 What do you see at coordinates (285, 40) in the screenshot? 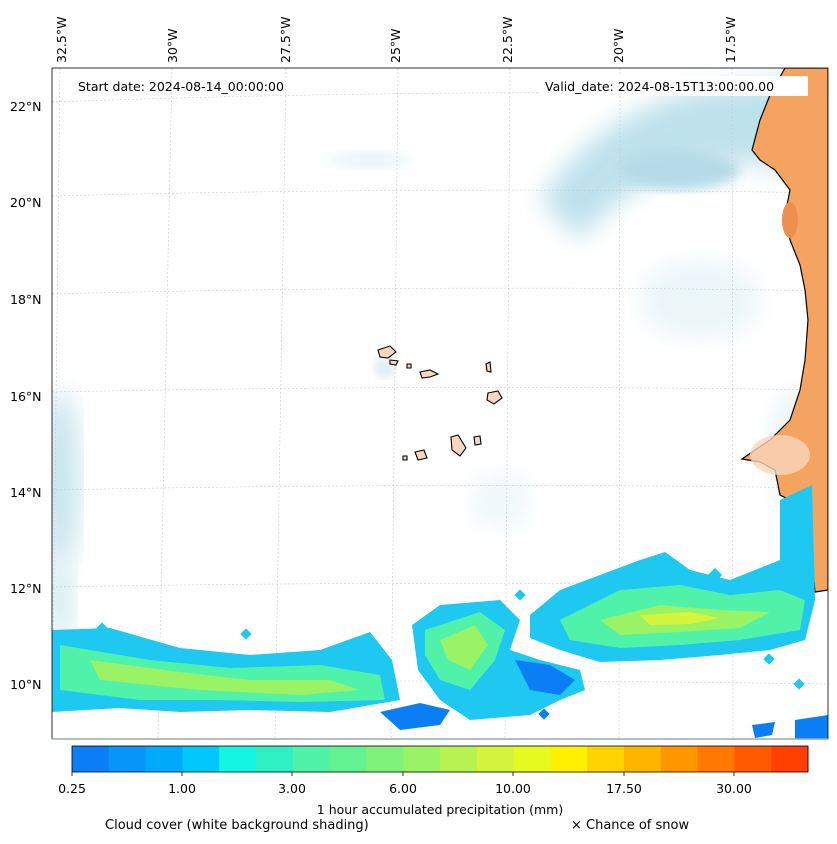
I see `lon-label-2: 27.5°W` at bounding box center [285, 40].